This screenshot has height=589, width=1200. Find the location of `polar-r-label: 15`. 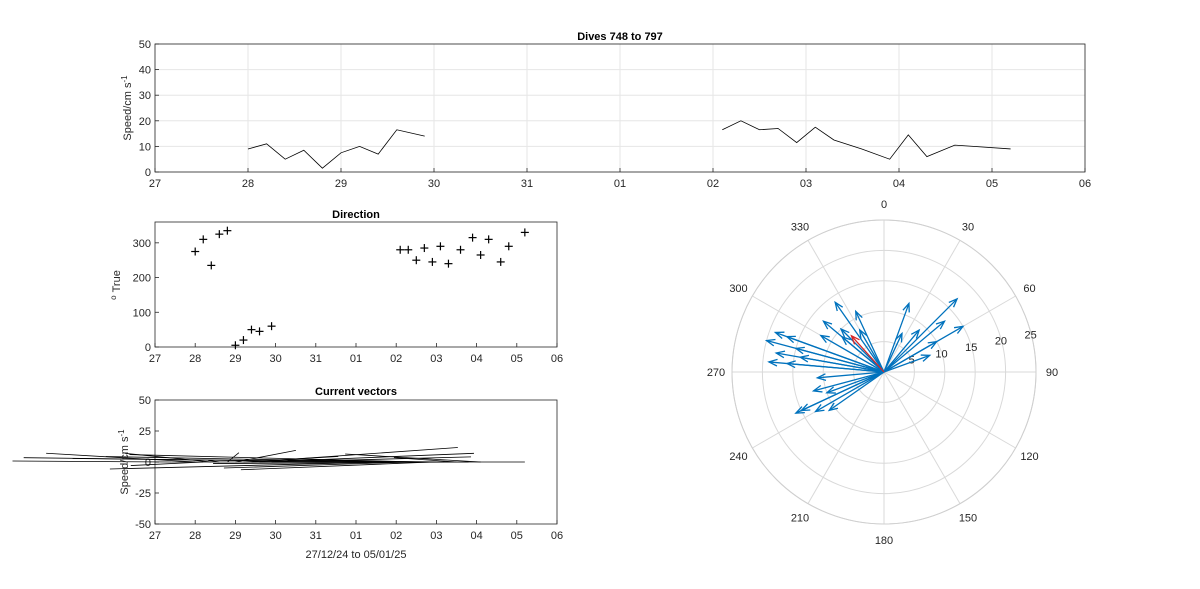

polar-r-label: 15 is located at coordinates (971, 348).